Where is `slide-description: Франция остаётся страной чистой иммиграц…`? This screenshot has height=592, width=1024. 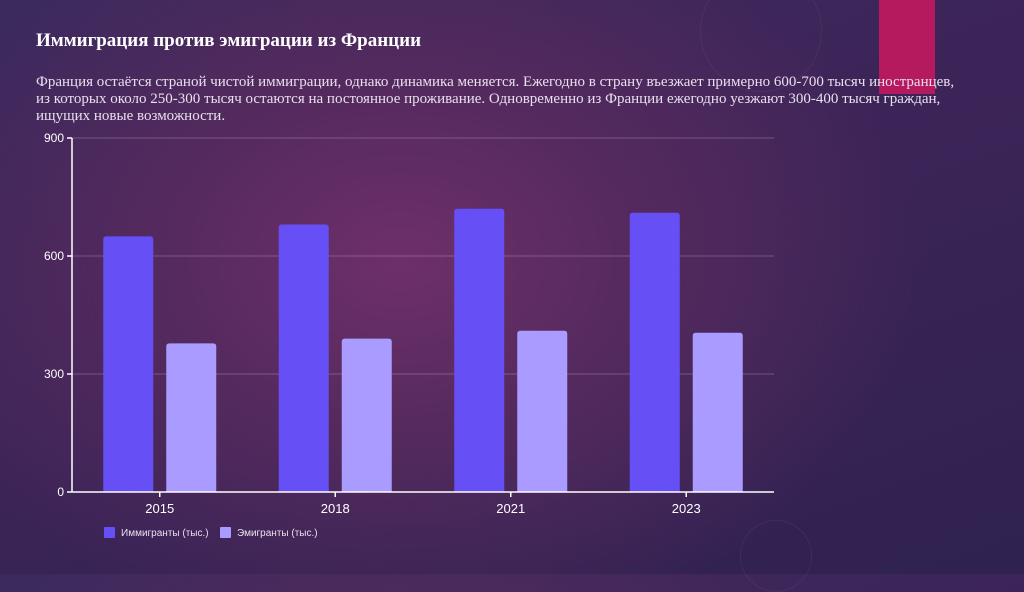 slide-description: Франция остаётся страной чистой иммиграц… is located at coordinates (495, 99).